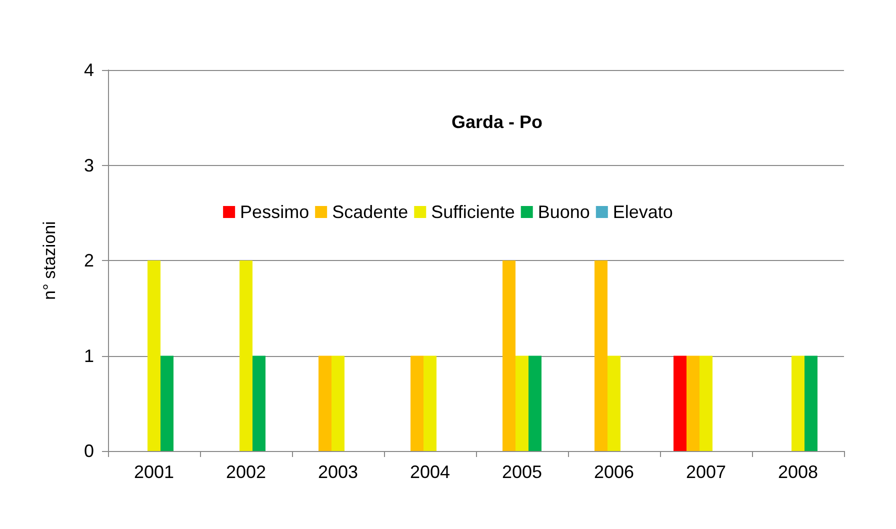 The width and height of the screenshot is (896, 529). I want to click on y-tick-label: 3, so click(89, 165).